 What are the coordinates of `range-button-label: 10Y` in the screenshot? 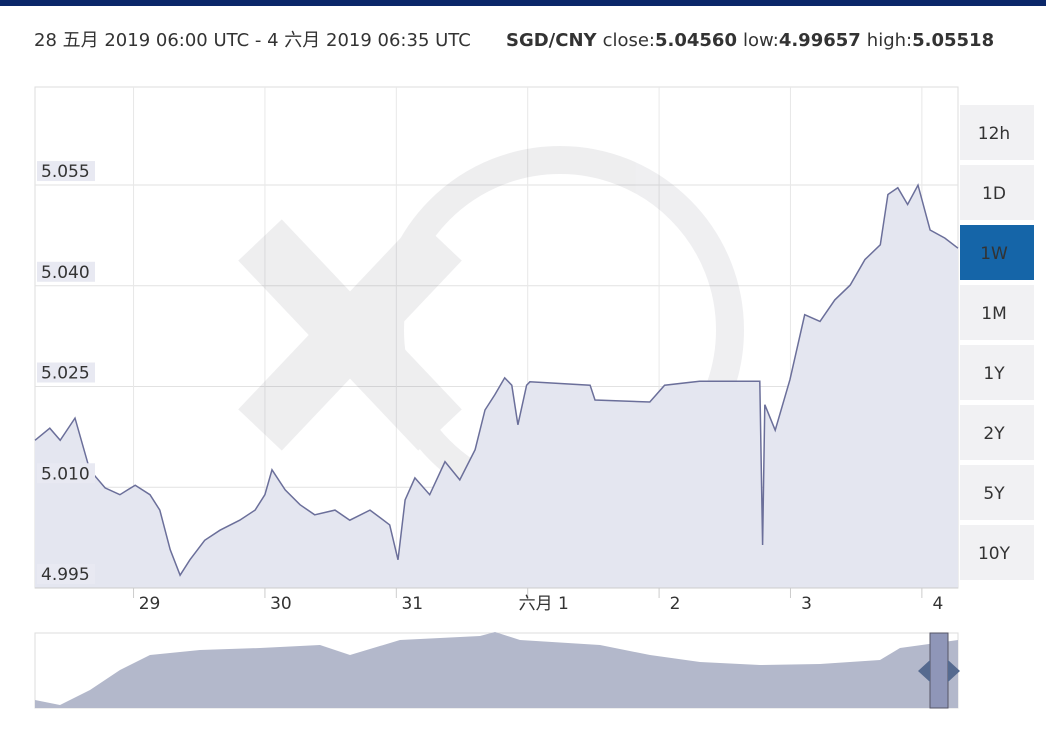 It's located at (994, 554).